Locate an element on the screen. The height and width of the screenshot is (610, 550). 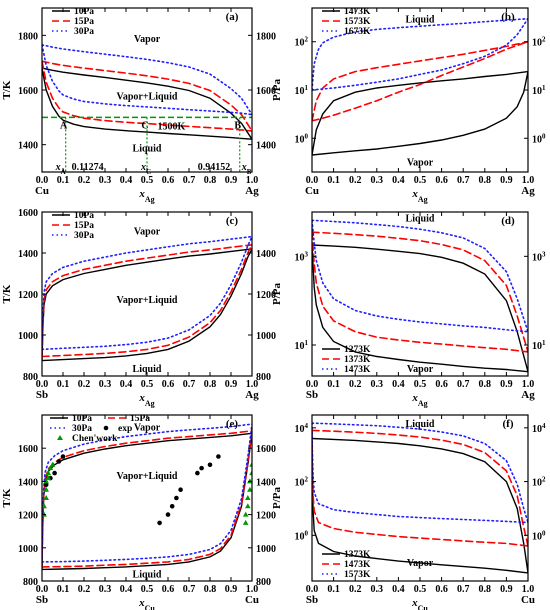
x-tick-label: 0.2 is located at coordinates (355, 180).